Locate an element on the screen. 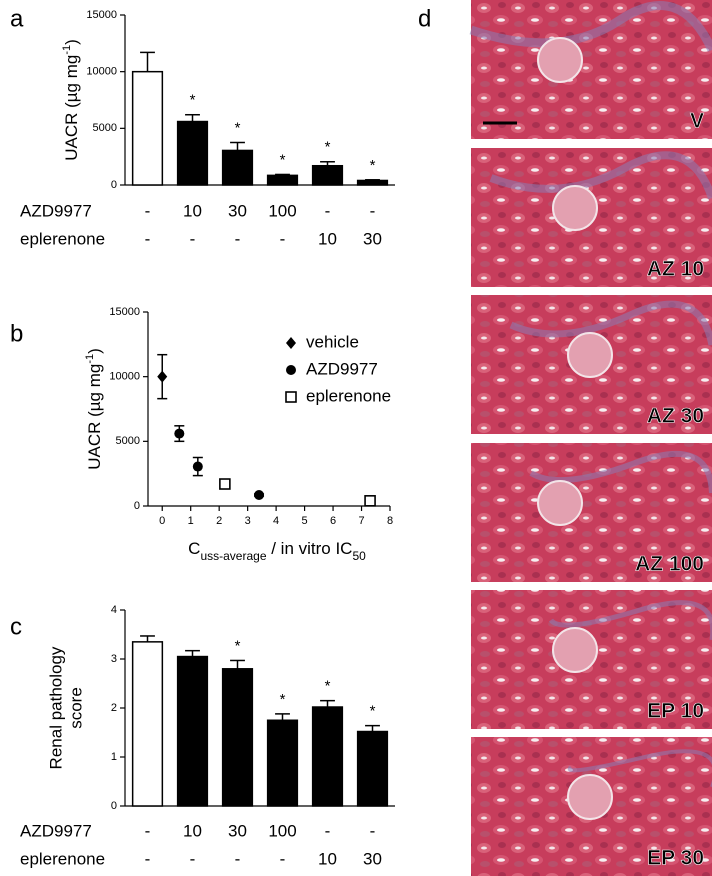 This screenshot has height=876, width=712. y-tick-label: 2 is located at coordinates (114, 708).